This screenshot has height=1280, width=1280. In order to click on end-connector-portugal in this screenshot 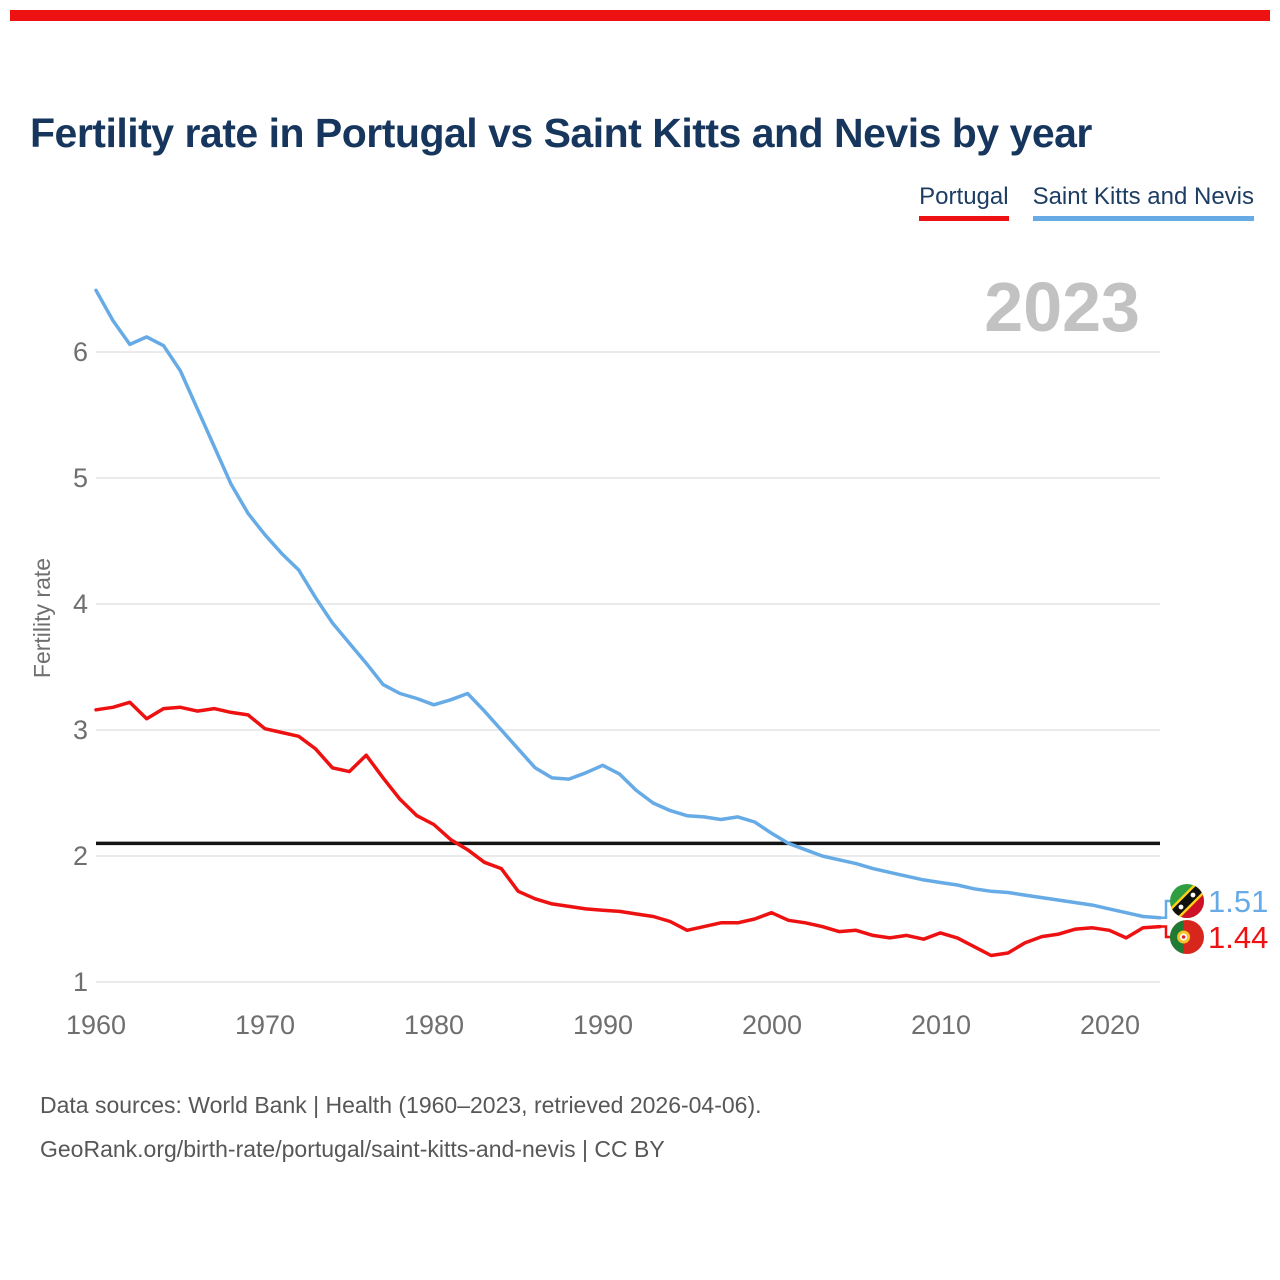, I will do `click(1166, 932)`.